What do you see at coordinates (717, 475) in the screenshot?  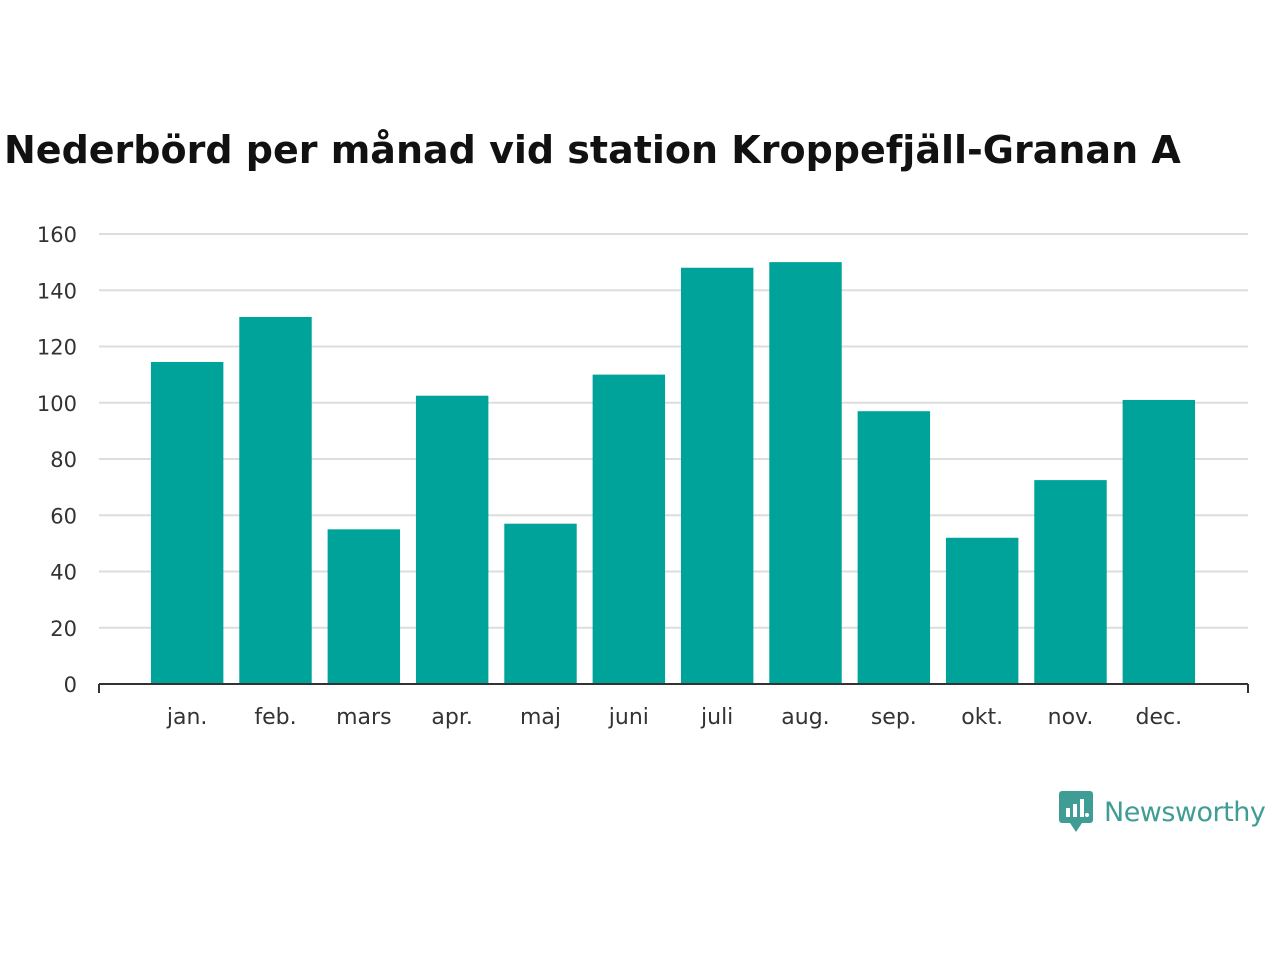 I see `bar-juli` at bounding box center [717, 475].